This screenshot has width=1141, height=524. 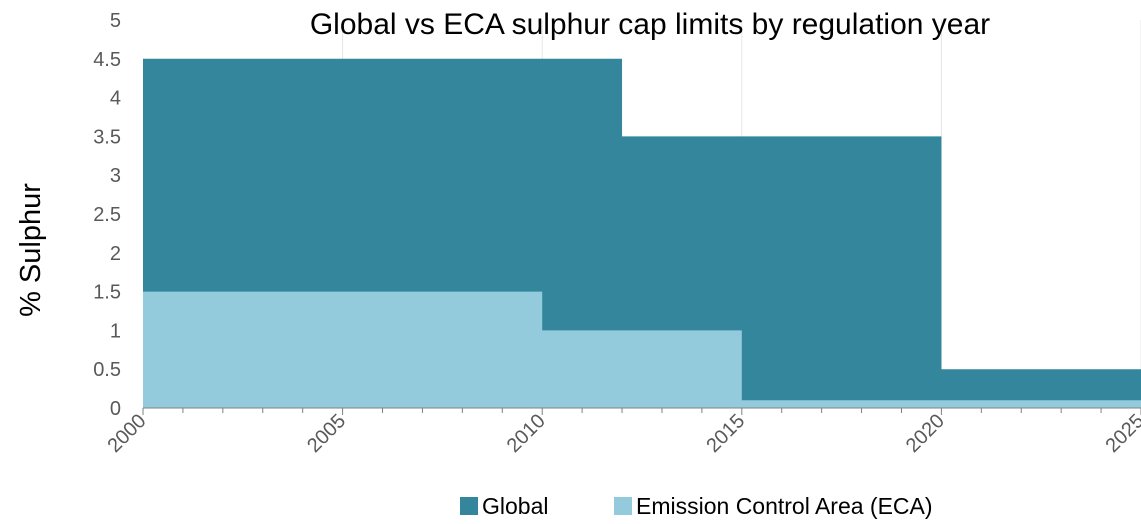 What do you see at coordinates (115, 21) in the screenshot?
I see `y-tick-label: 5` at bounding box center [115, 21].